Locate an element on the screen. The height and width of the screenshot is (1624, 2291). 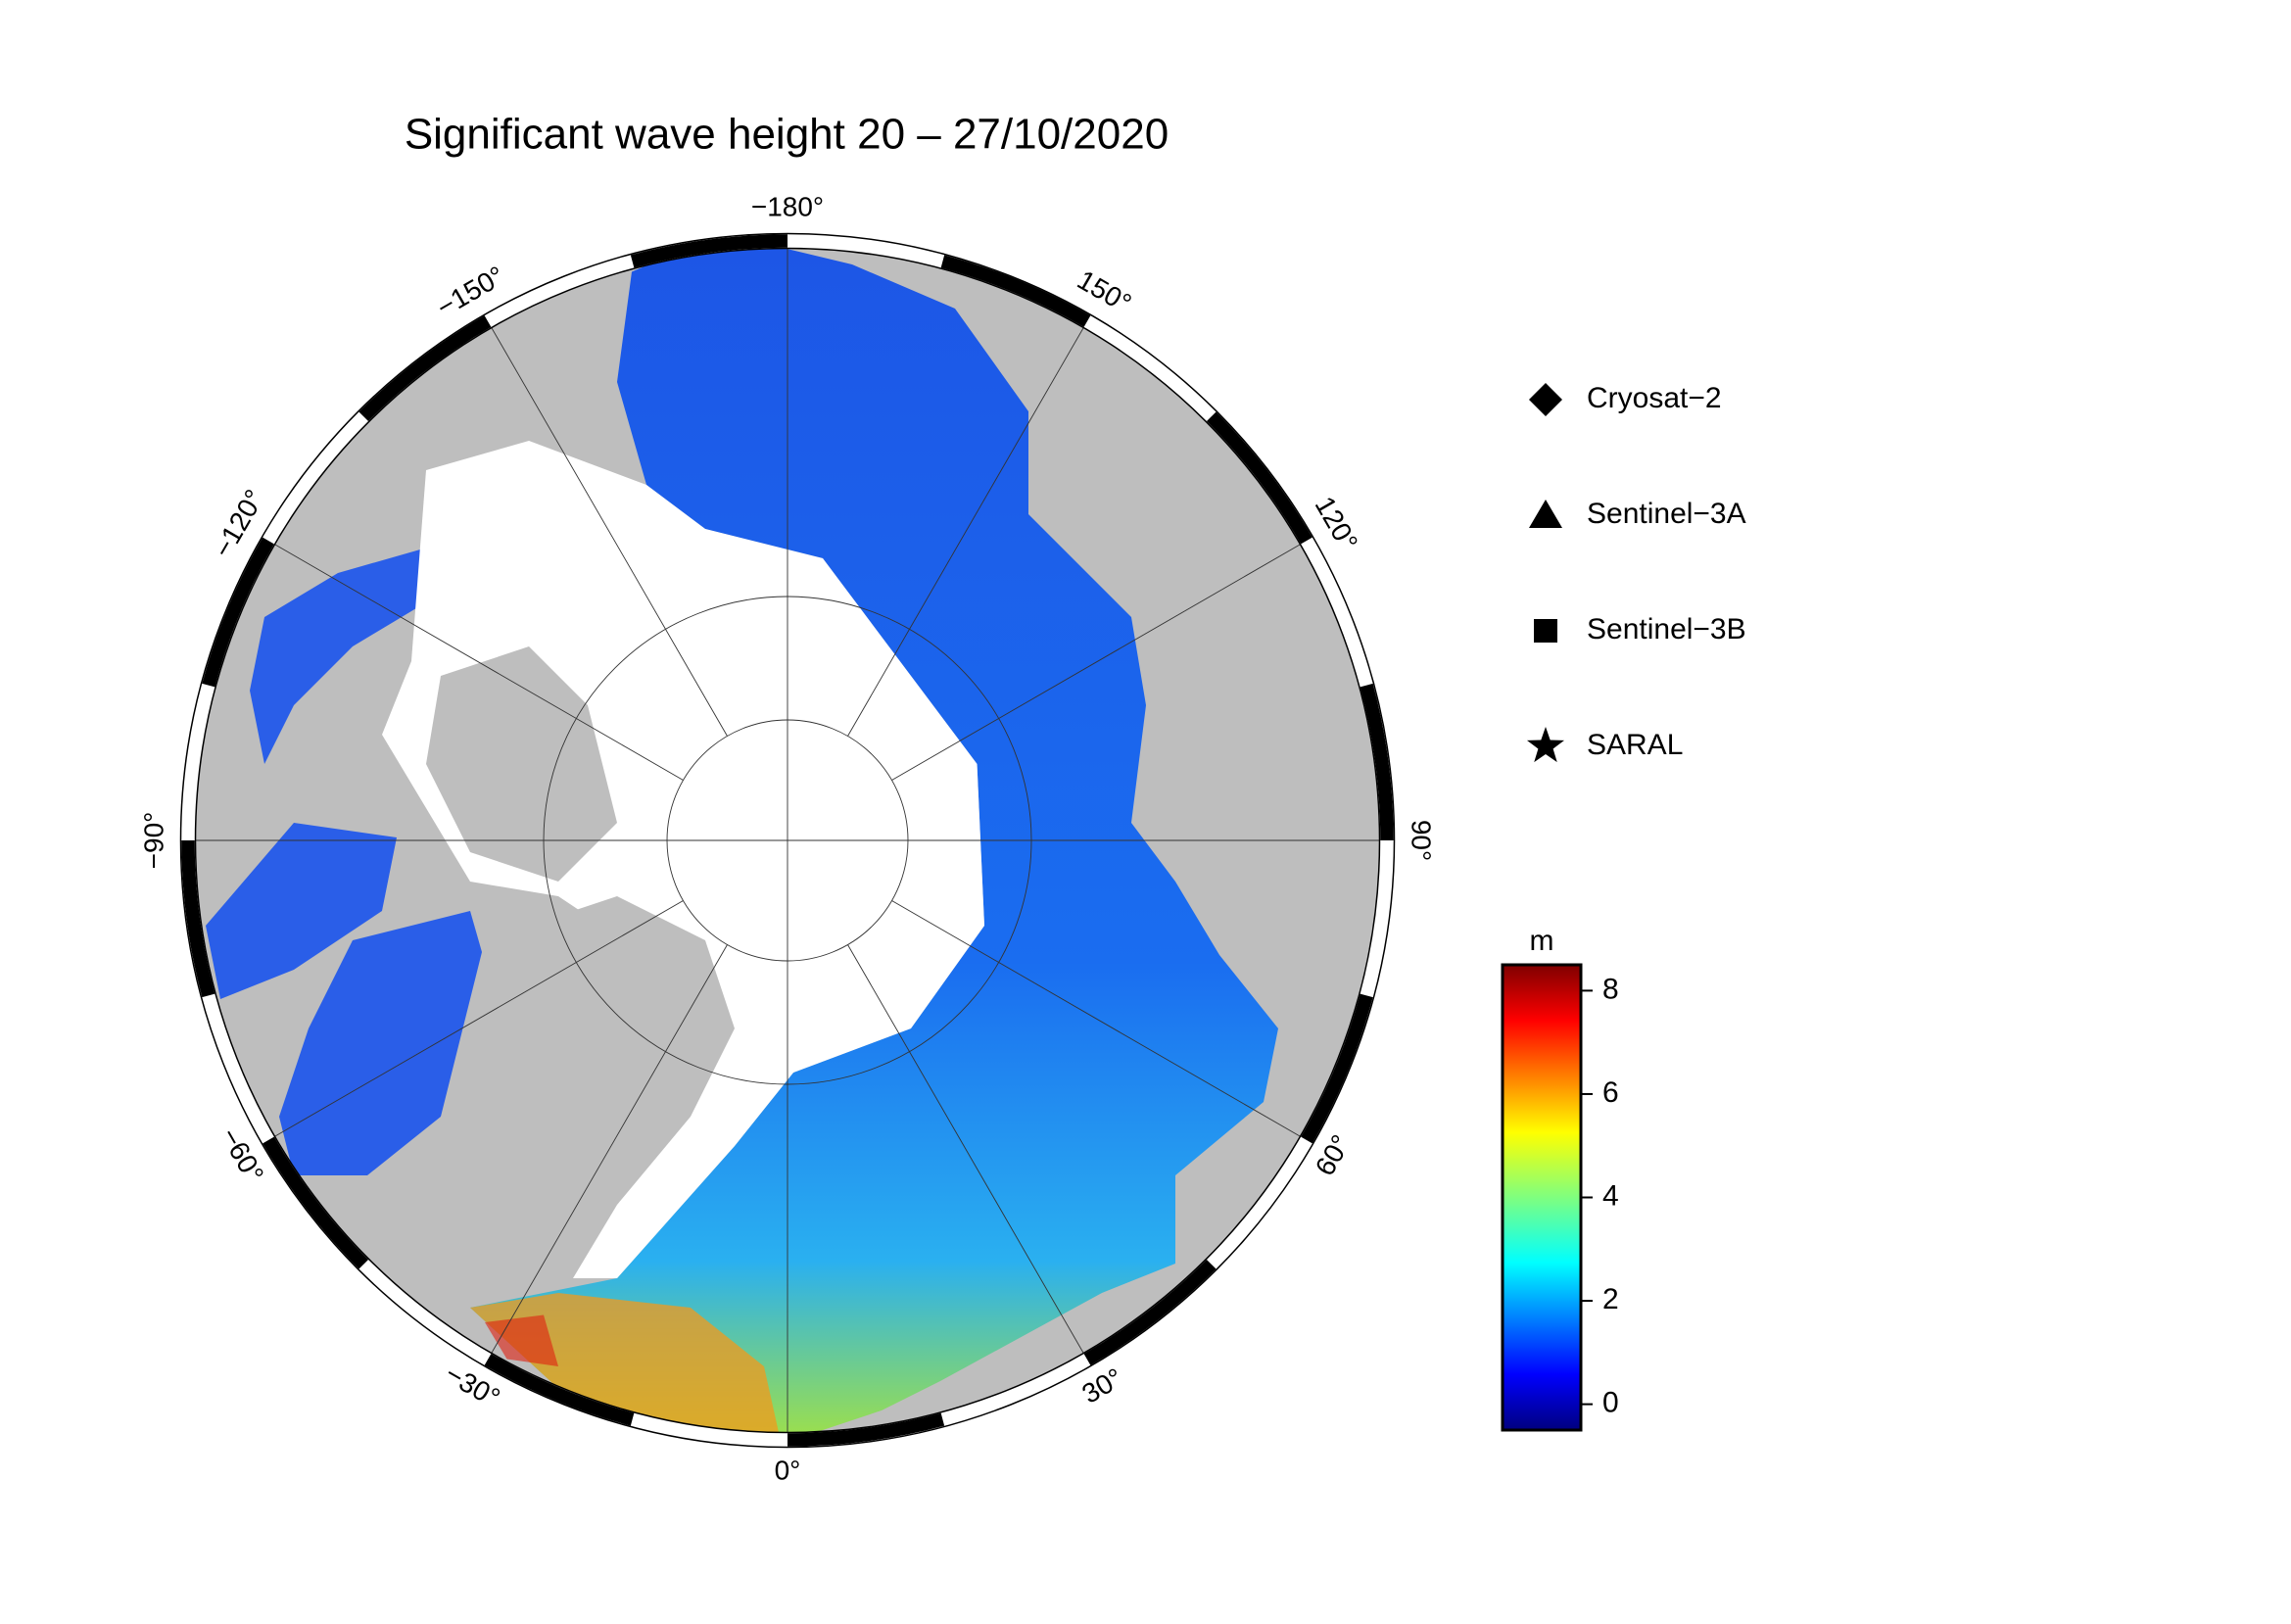
lon-label: −60° is located at coordinates (242, 1154).